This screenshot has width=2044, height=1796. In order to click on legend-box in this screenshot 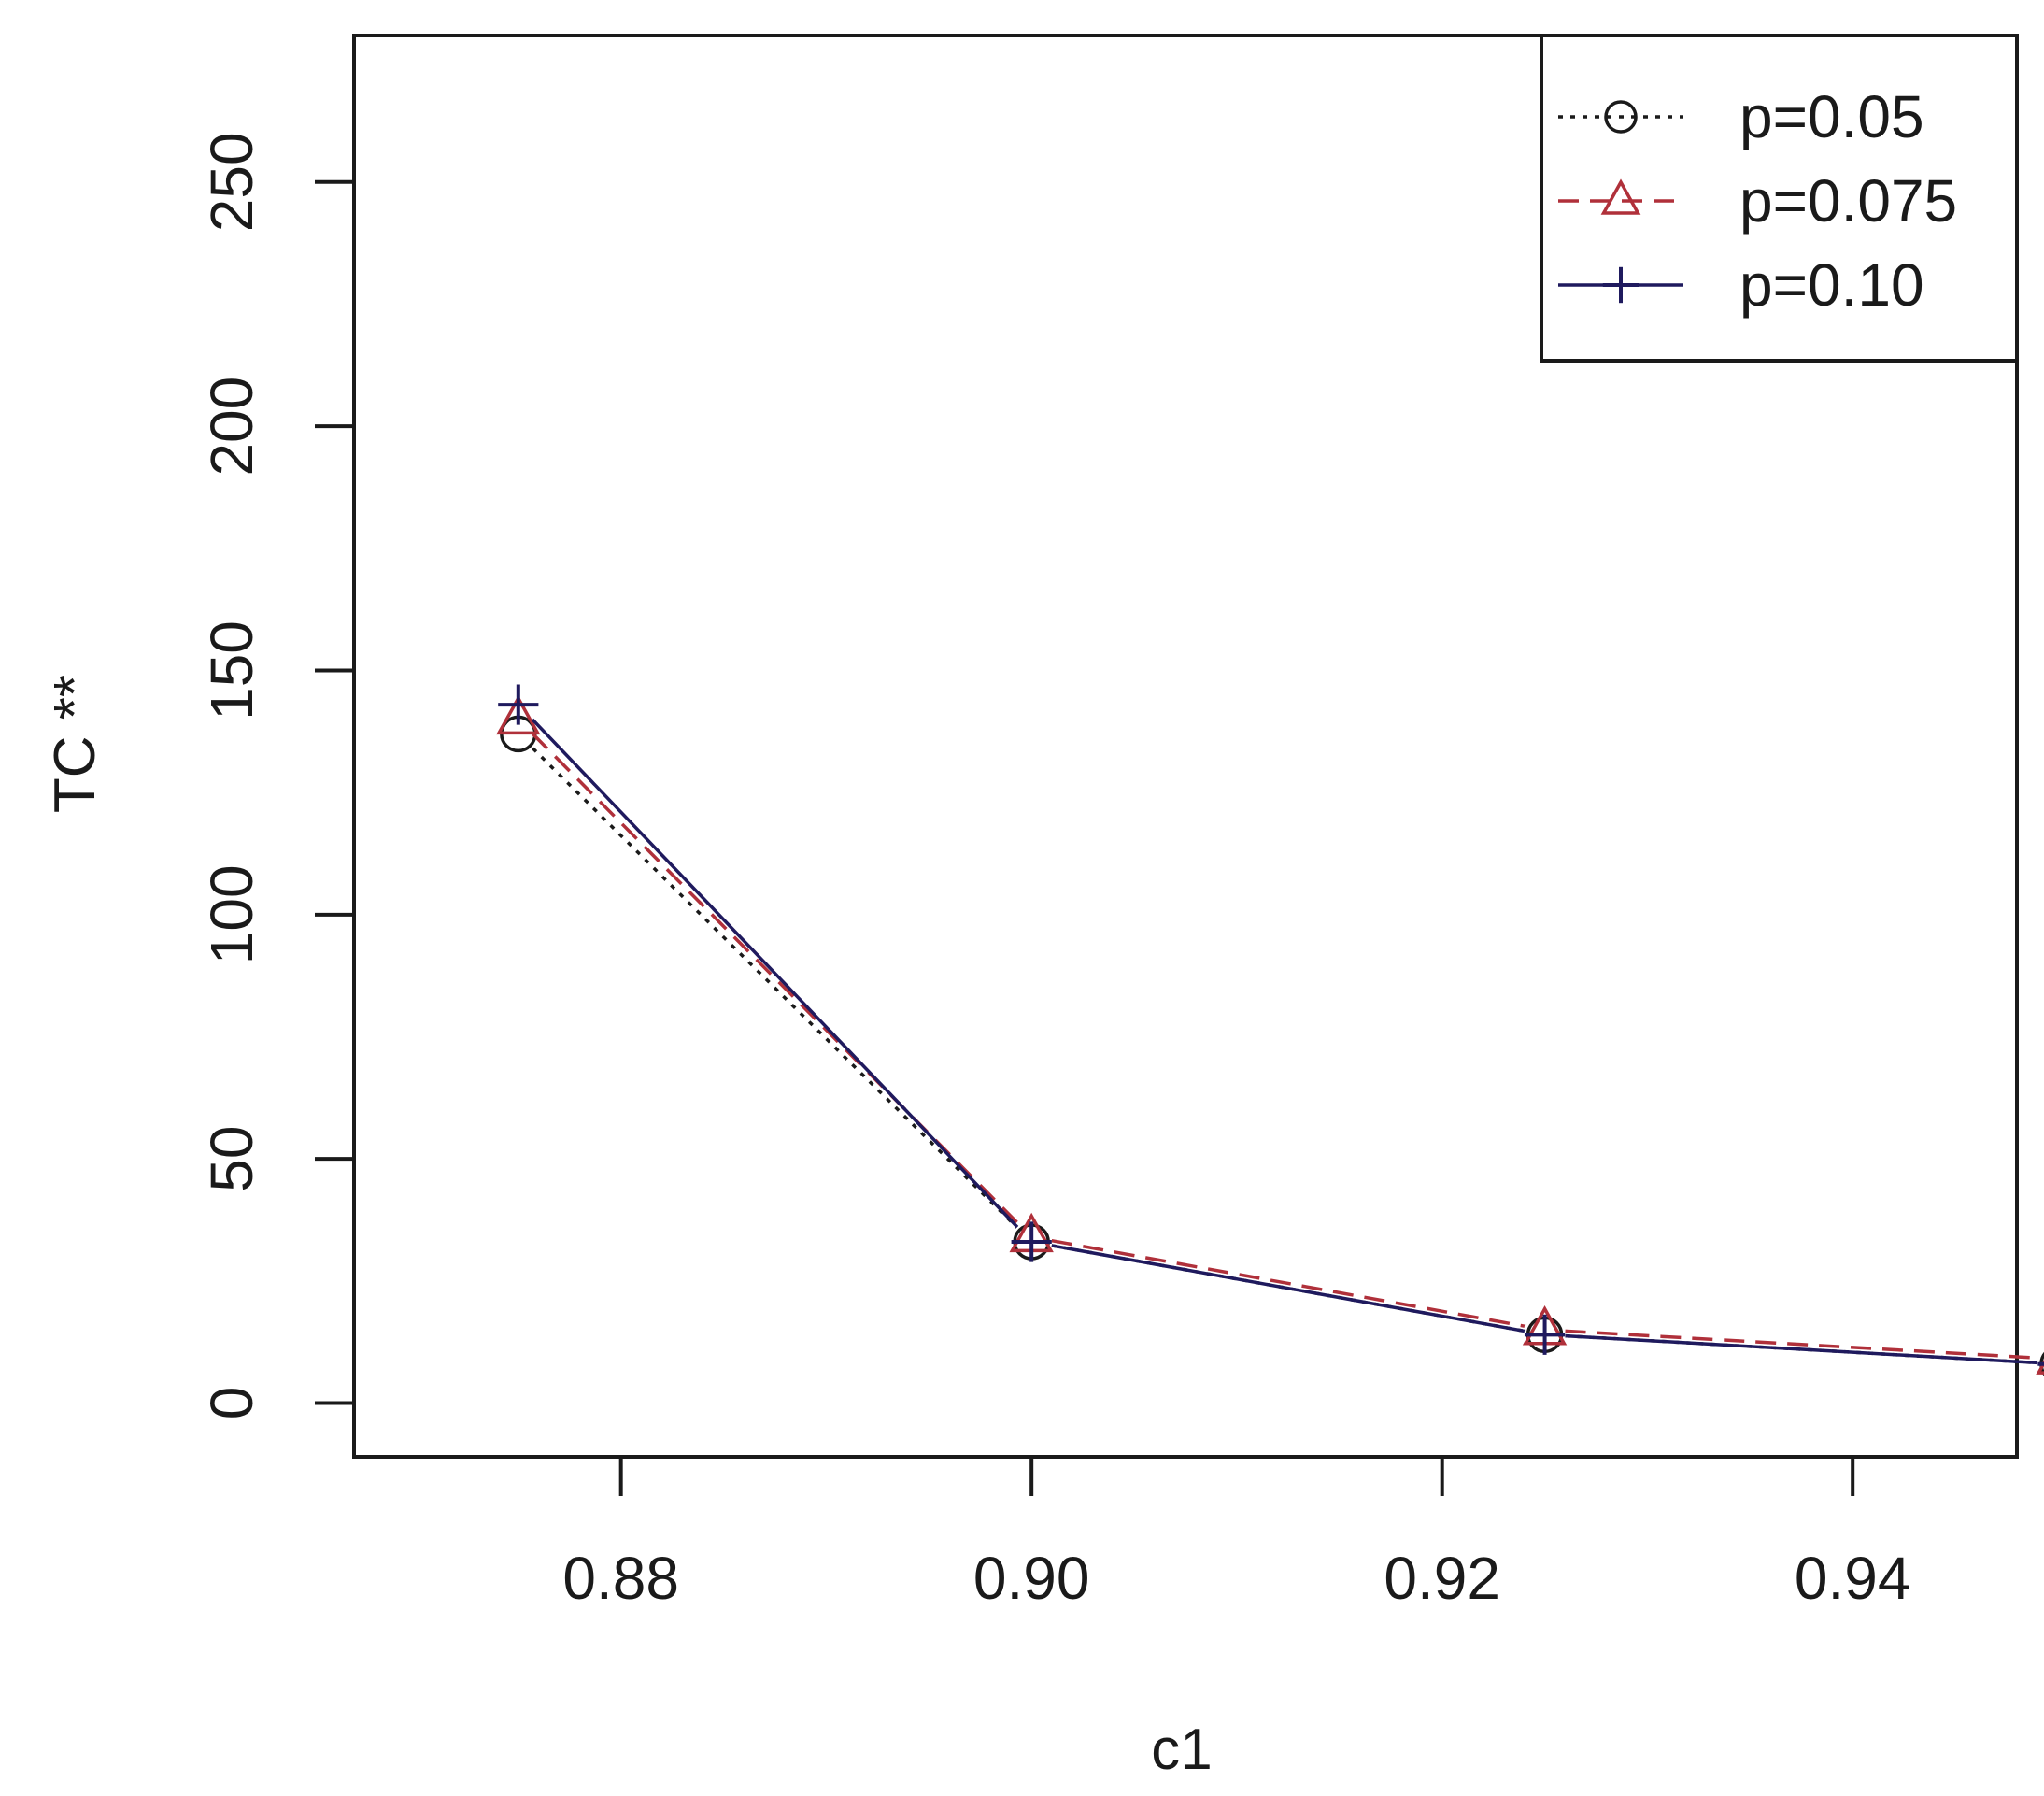, I will do `click(1779, 198)`.